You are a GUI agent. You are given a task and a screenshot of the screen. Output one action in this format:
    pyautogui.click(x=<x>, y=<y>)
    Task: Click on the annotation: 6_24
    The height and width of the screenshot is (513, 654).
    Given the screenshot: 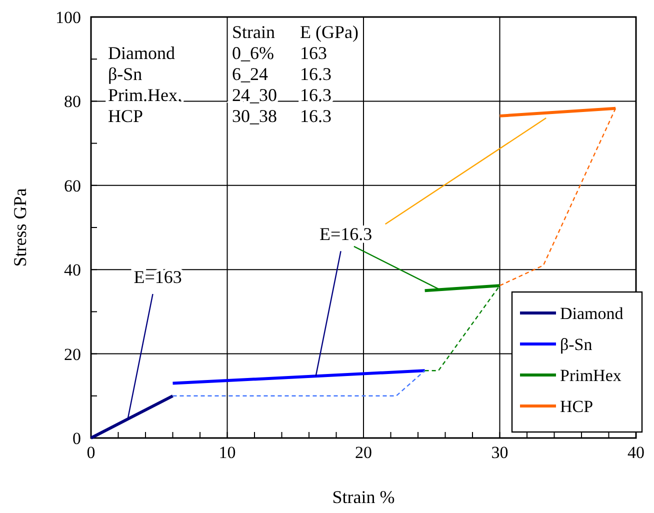 What is the action you would take?
    pyautogui.click(x=250, y=74)
    